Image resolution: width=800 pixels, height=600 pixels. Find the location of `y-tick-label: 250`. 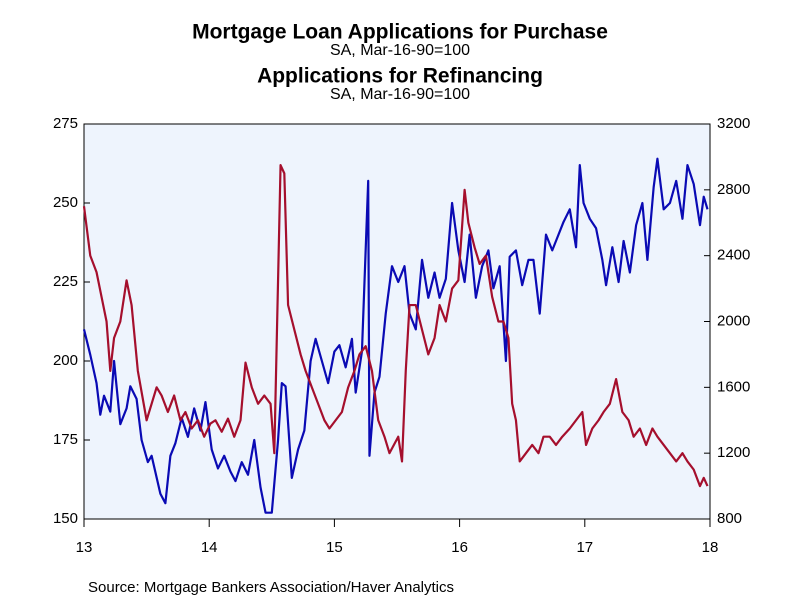

y-tick-label: 250 is located at coordinates (65, 202).